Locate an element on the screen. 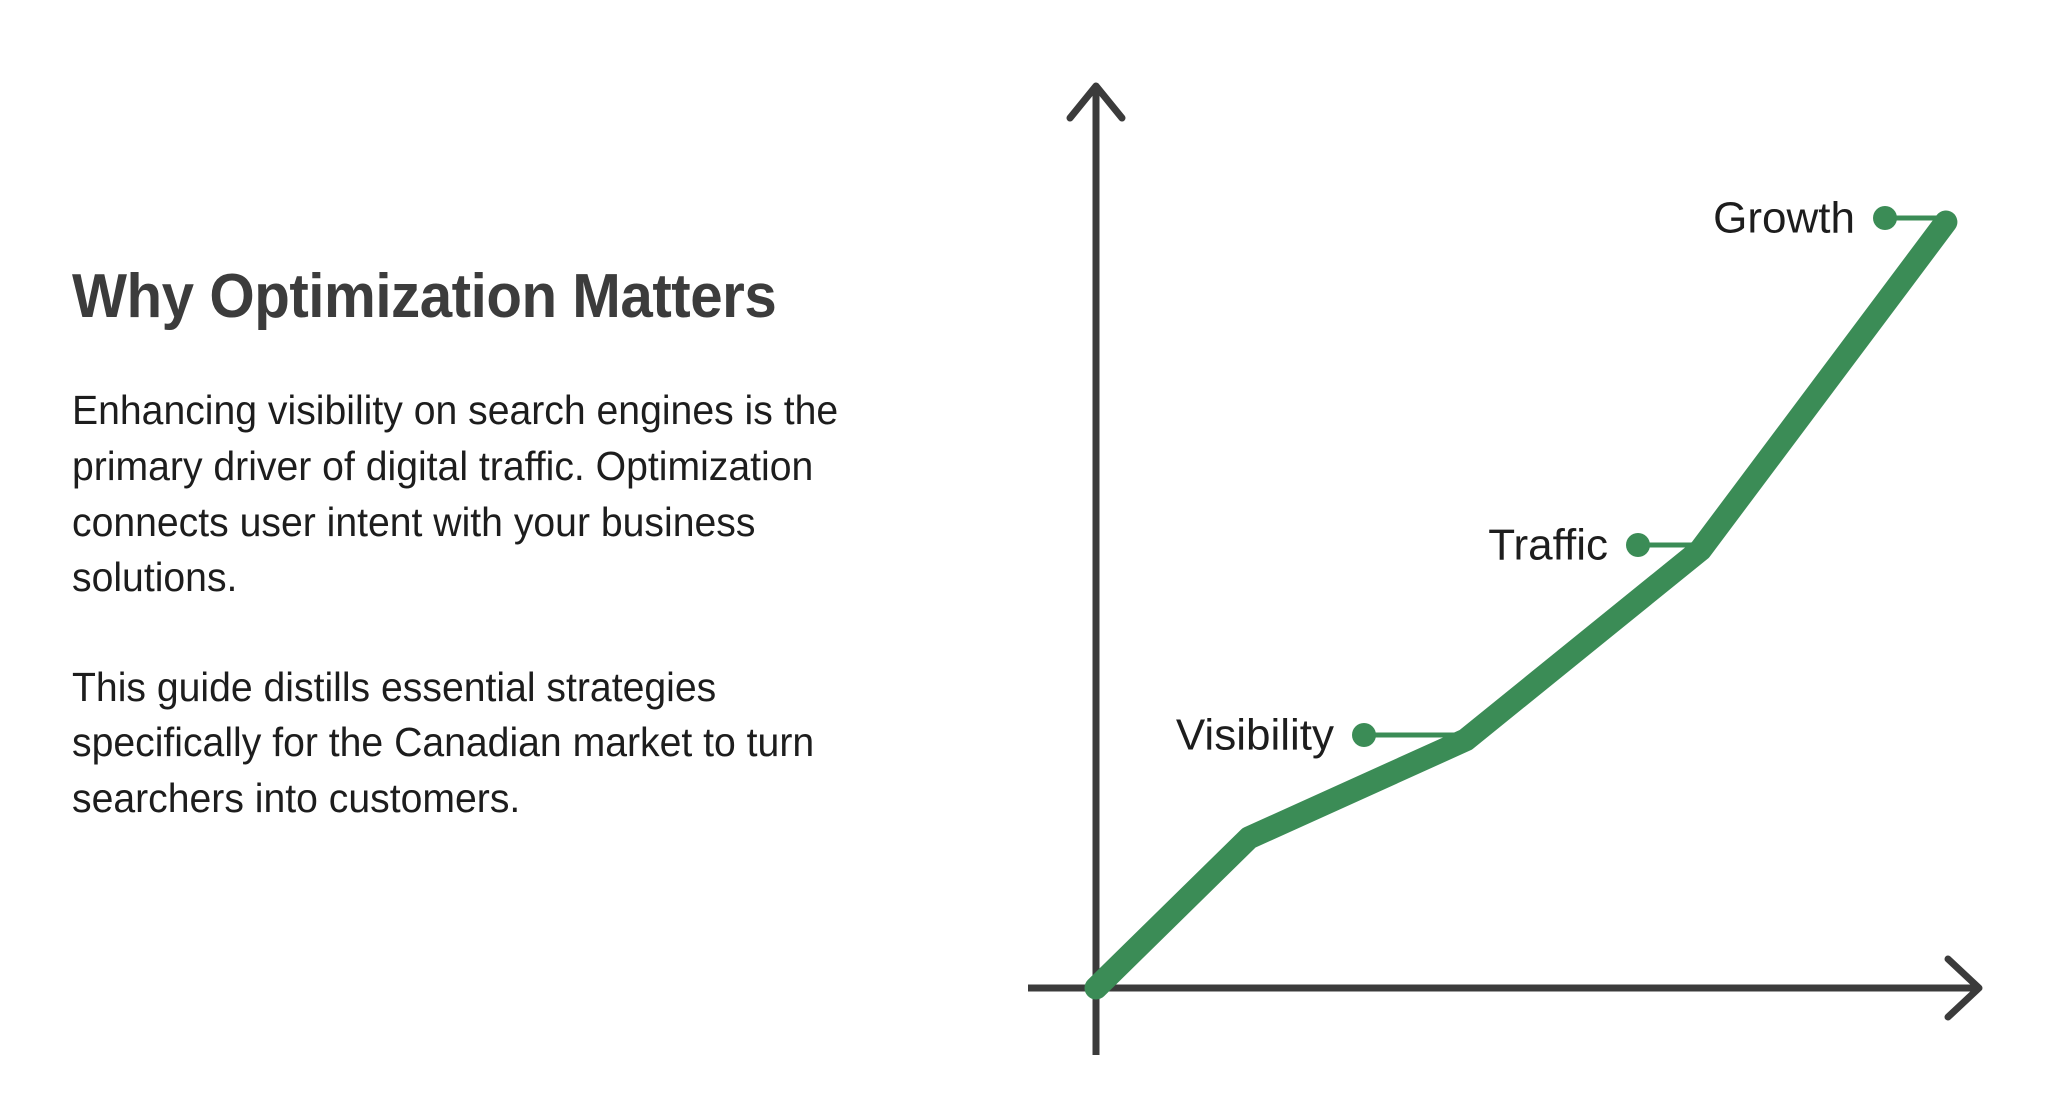 This screenshot has width=2068, height=1108. visibility-label: Visibility is located at coordinates (1255, 735).